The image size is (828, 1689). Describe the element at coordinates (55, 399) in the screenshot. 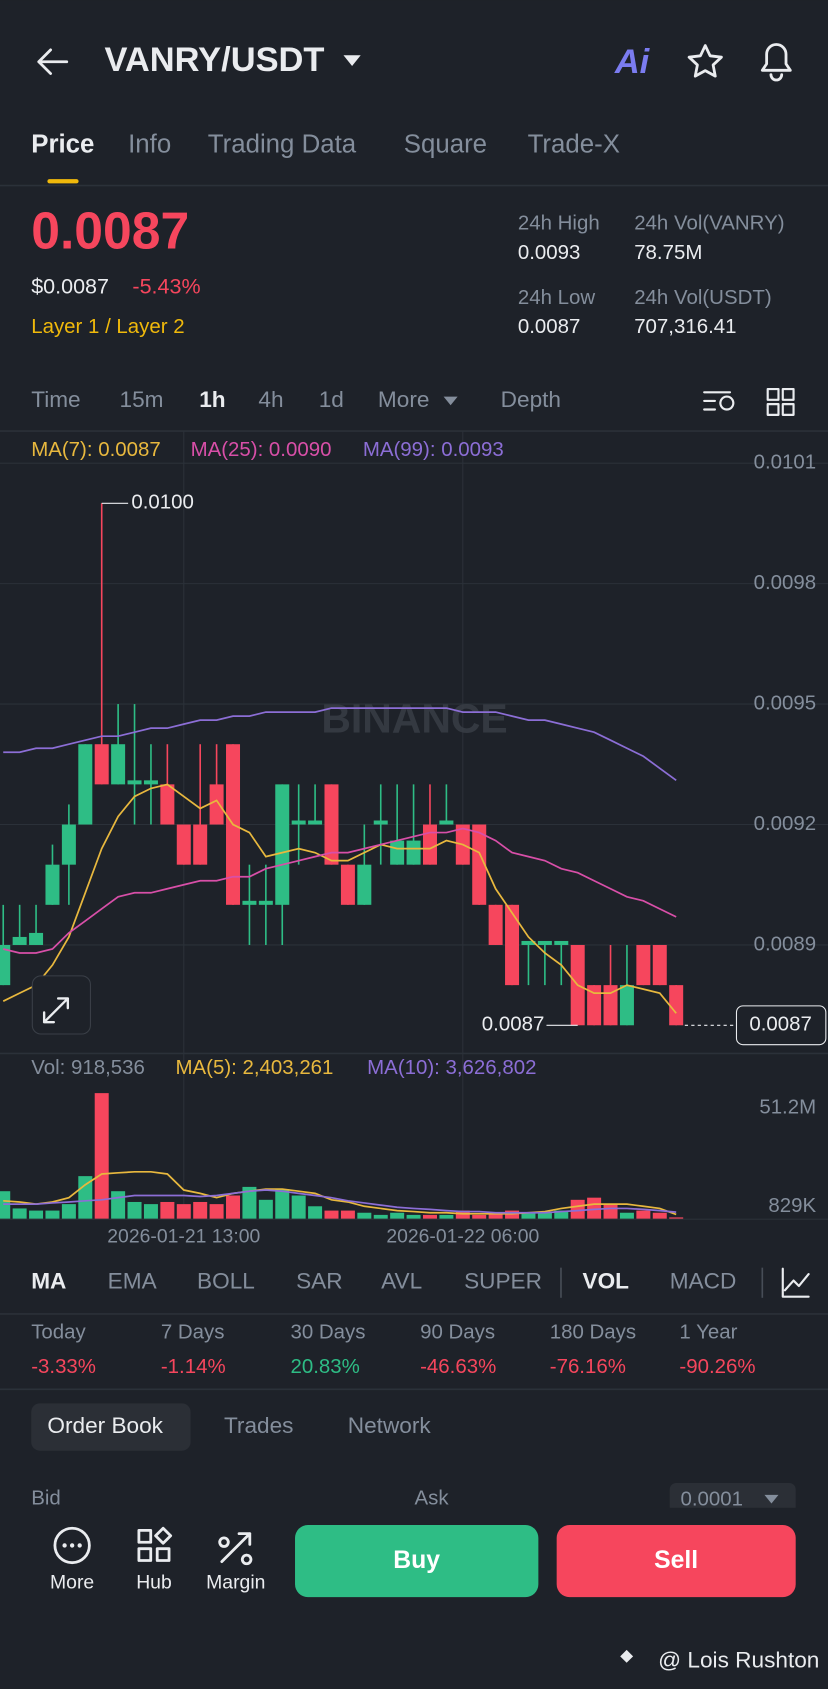

I see `interval-option: Time` at that location.